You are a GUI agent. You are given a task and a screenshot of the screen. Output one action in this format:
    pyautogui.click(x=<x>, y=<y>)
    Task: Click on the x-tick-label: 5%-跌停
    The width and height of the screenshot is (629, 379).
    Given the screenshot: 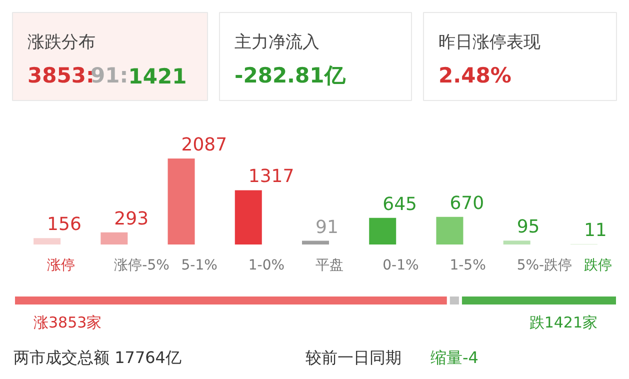 What is the action you would take?
    pyautogui.click(x=544, y=266)
    